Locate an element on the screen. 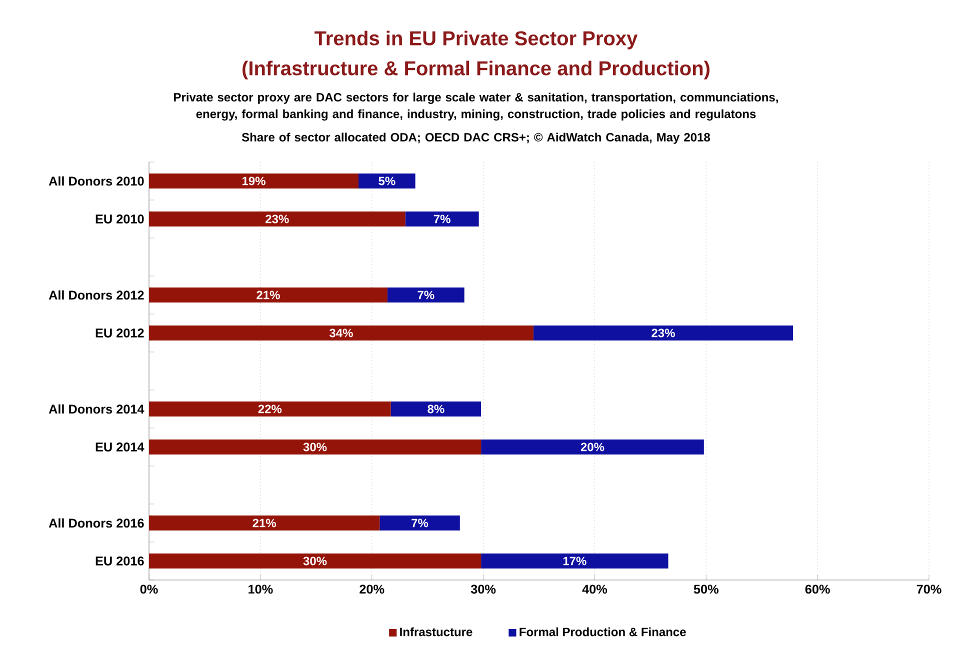 The image size is (953, 653). data-label: 19% is located at coordinates (254, 181).